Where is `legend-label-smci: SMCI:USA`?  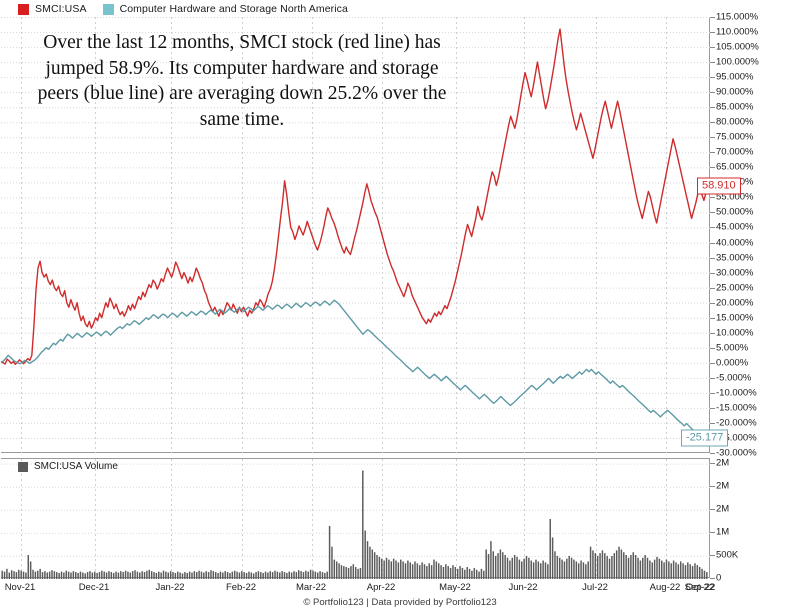 legend-label-smci: SMCI:USA is located at coordinates (61, 9).